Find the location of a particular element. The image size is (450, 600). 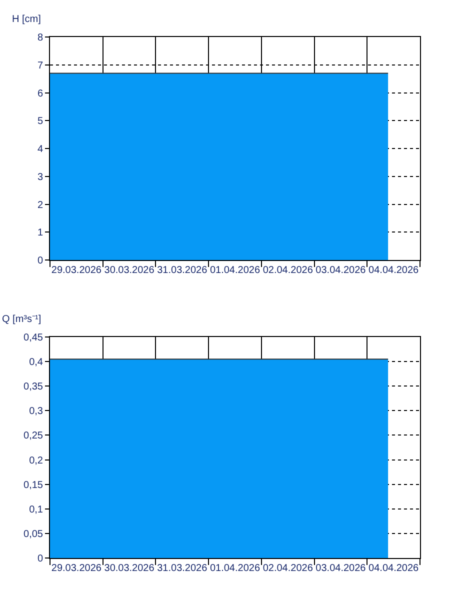

y-tick-label: 0,25 is located at coordinates (34, 436).